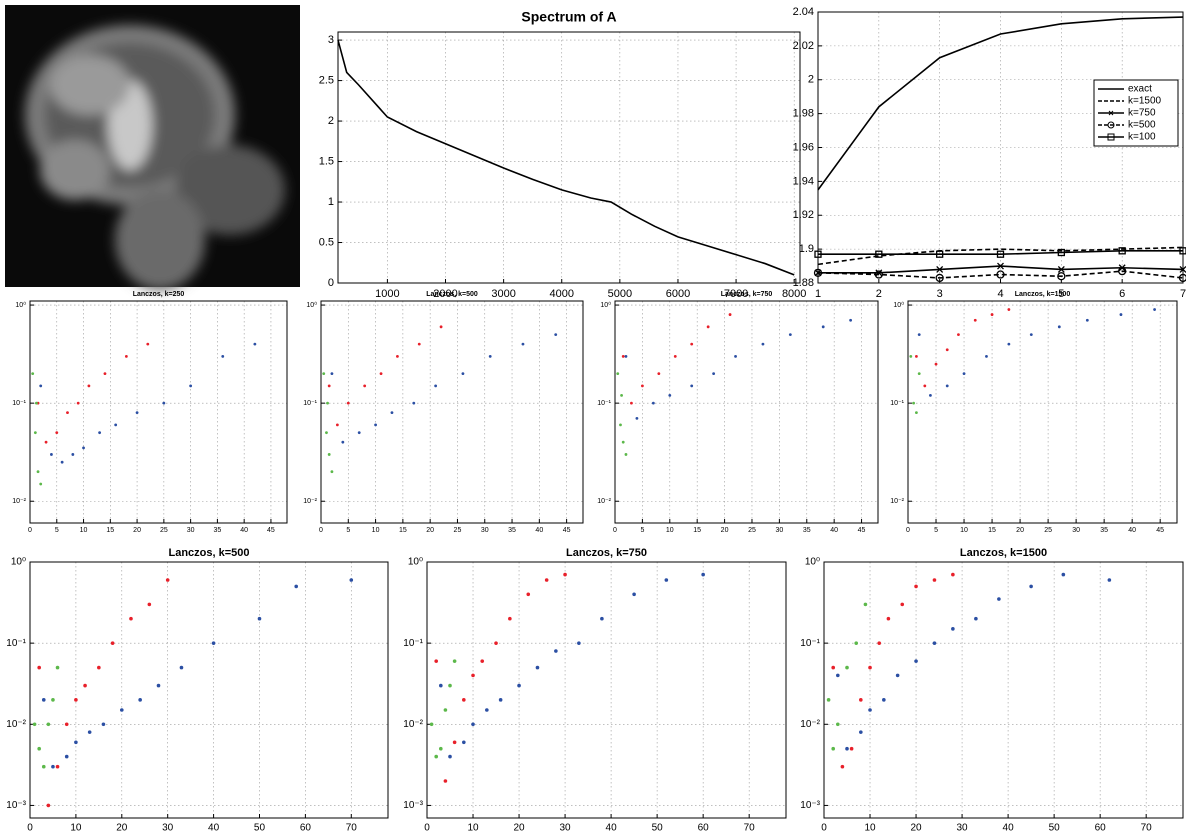 This screenshot has height=833, width=1186. What do you see at coordinates (326, 161) in the screenshot?
I see `y-tick-label: 1.5` at bounding box center [326, 161].